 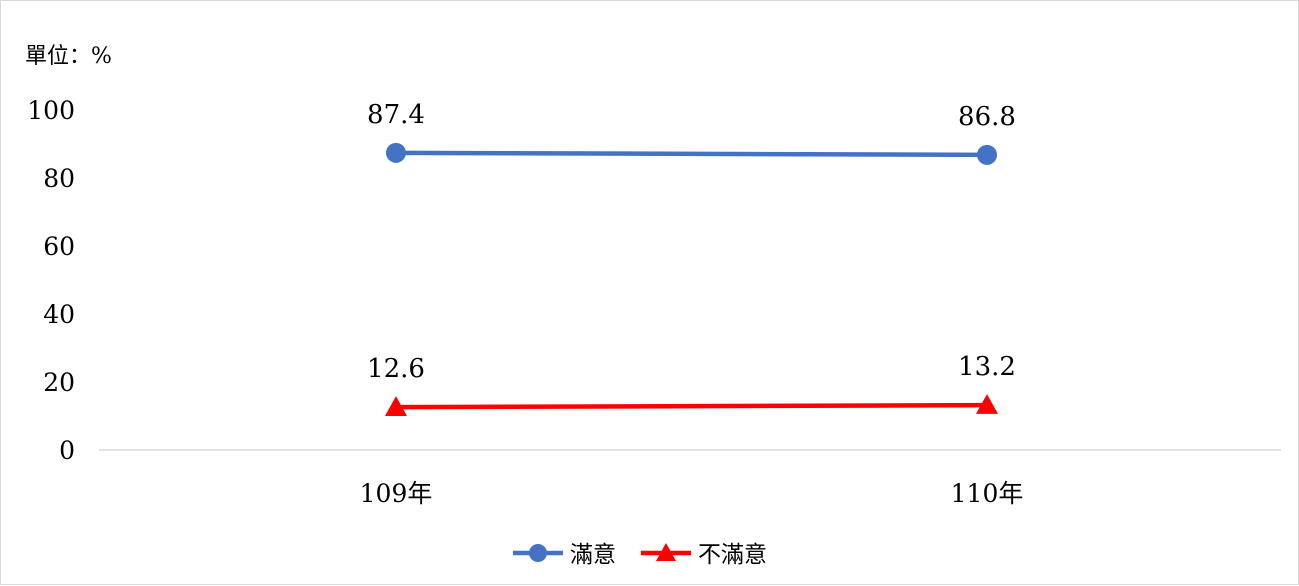 What do you see at coordinates (538, 553) in the screenshot?
I see `legend-marker-circle` at bounding box center [538, 553].